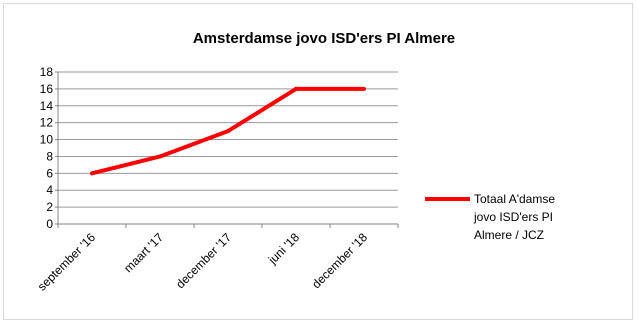  I want to click on x-tick-label: december '17, so click(203, 260).